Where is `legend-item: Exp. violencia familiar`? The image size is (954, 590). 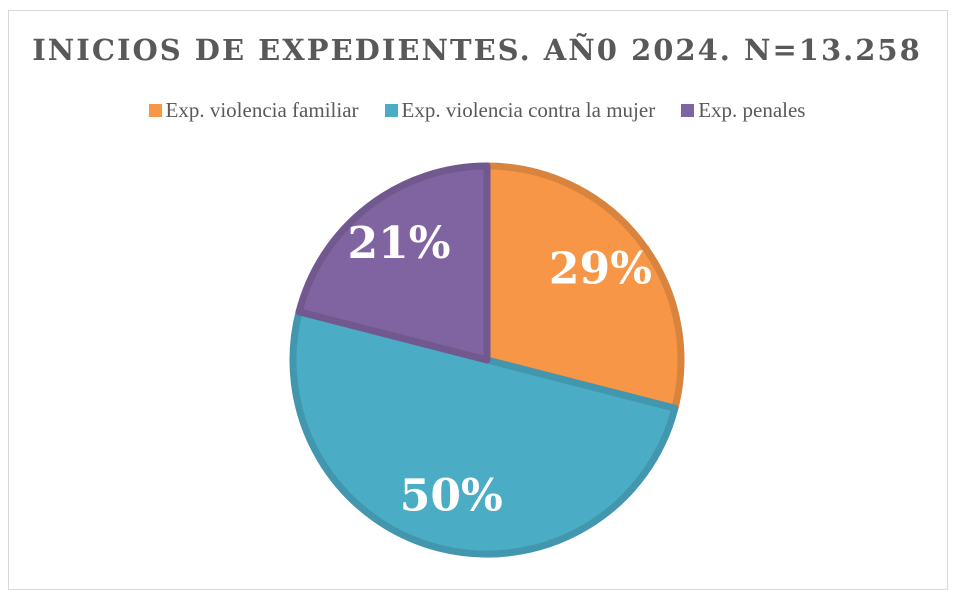 legend-item: Exp. violencia familiar is located at coordinates (253, 110).